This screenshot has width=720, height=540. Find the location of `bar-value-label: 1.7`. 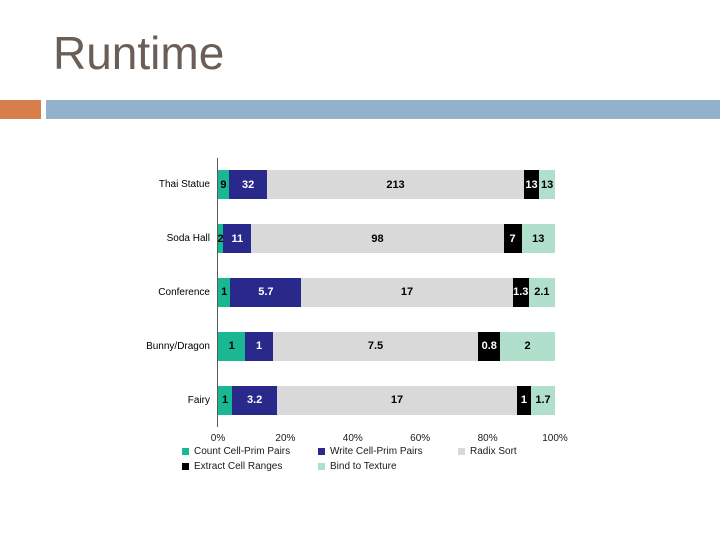

bar-value-label: 1.7 is located at coordinates (543, 400).